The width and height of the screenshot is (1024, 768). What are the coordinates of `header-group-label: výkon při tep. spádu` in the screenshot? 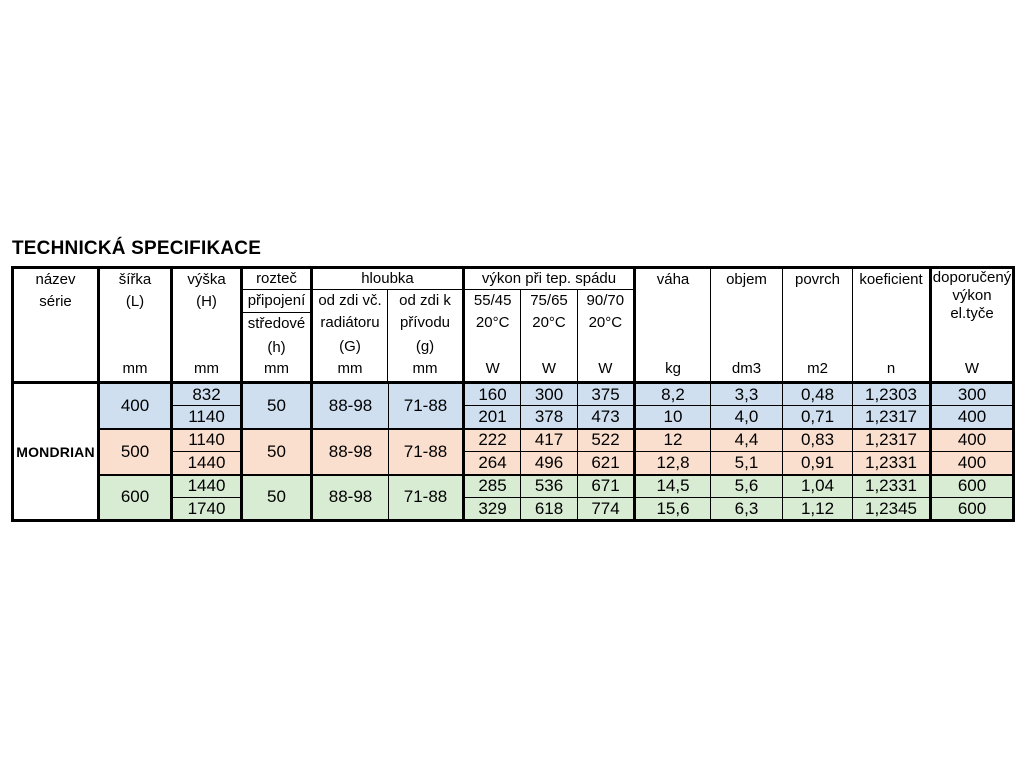 It's located at (548, 279).